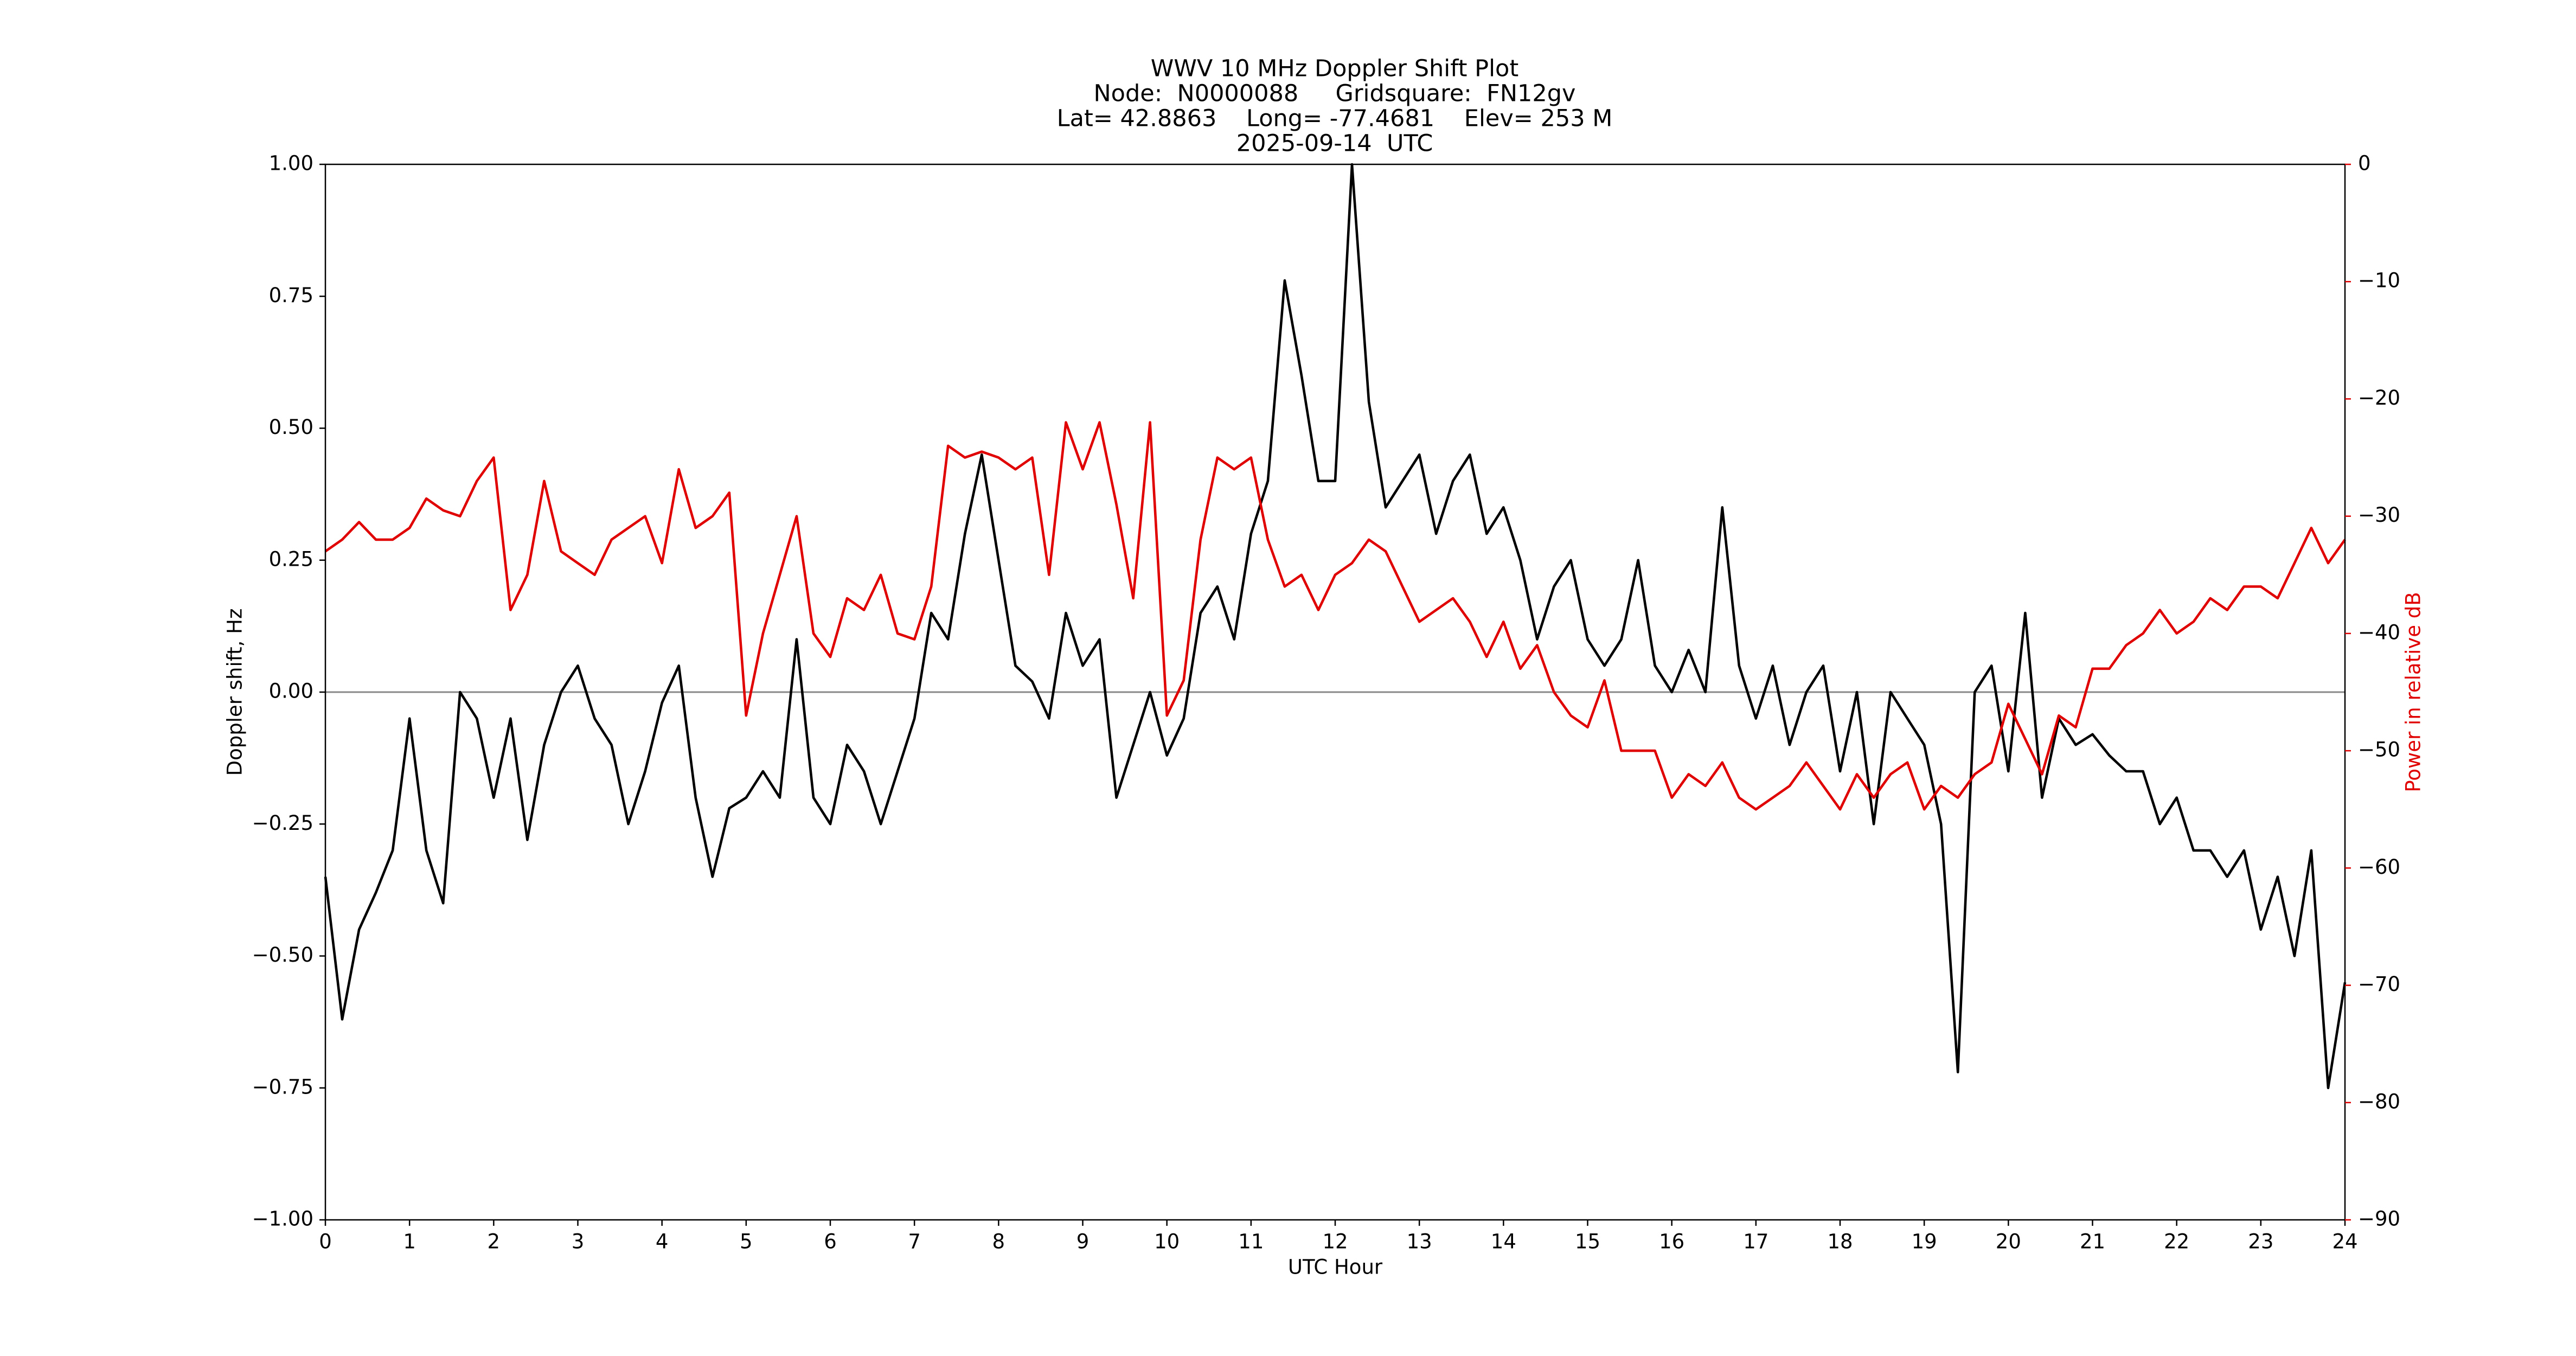 This screenshot has width=2576, height=1356. Describe the element at coordinates (1334, 68) in the screenshot. I see `chart-title: WWV 10 MHz Doppler Shift Plot` at that location.